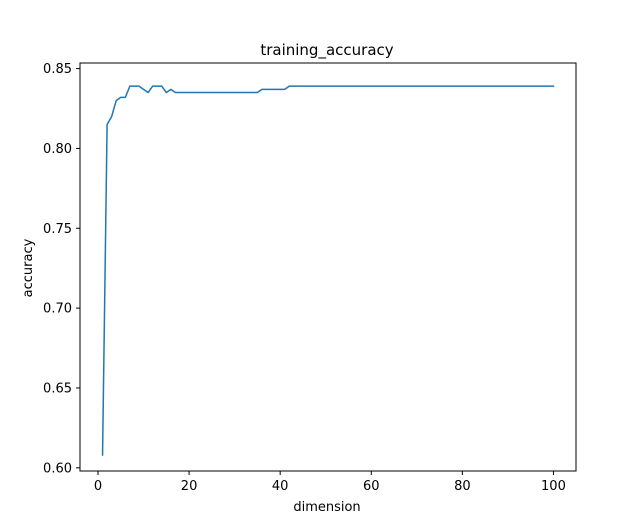  I want to click on y-tick-label: 0.60, so click(57, 468).